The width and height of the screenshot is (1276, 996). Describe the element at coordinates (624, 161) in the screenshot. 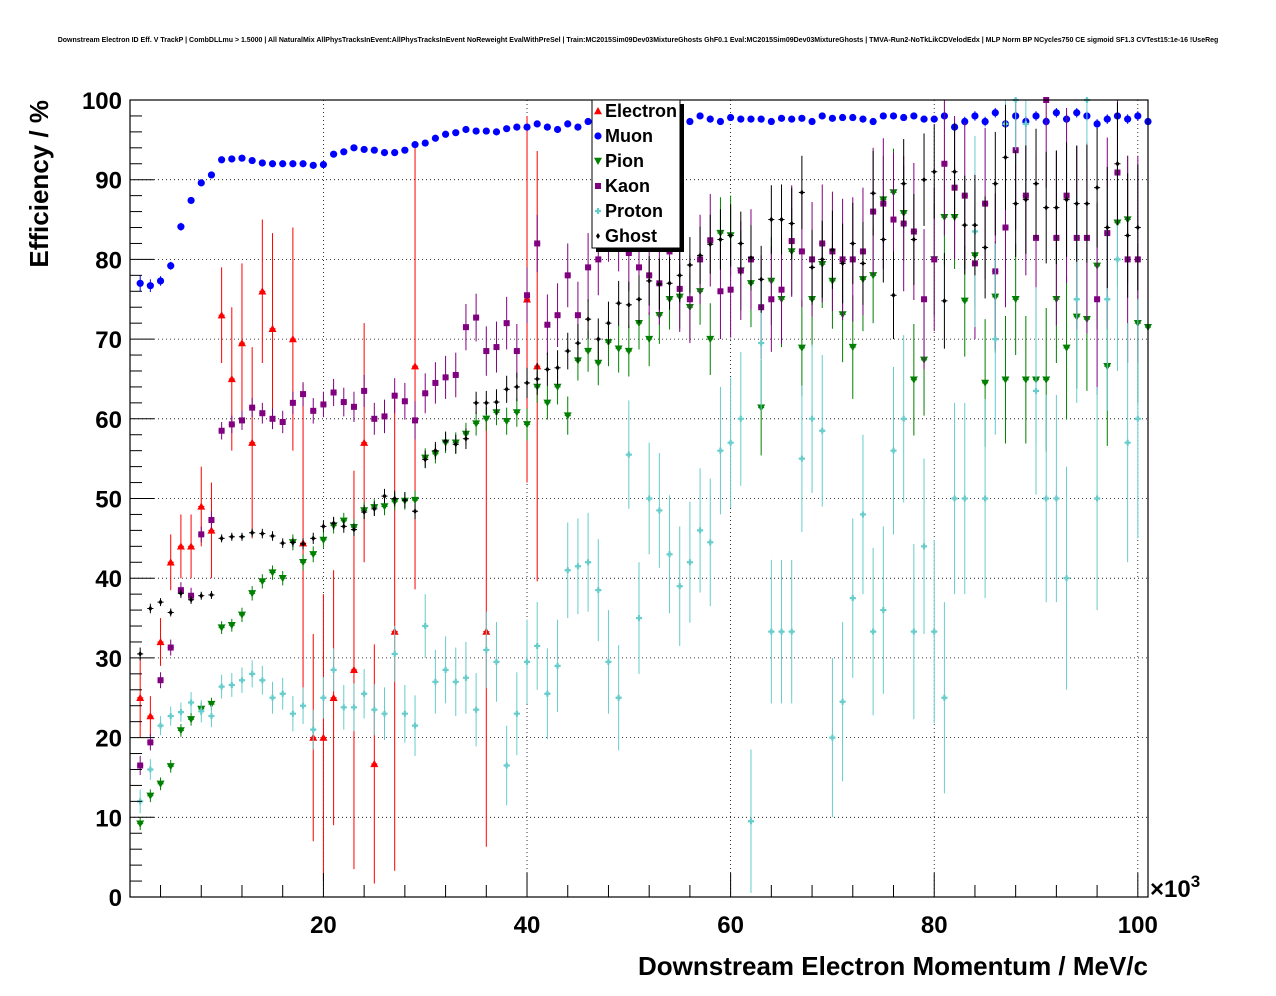

I see `legend-label: Pion` at that location.